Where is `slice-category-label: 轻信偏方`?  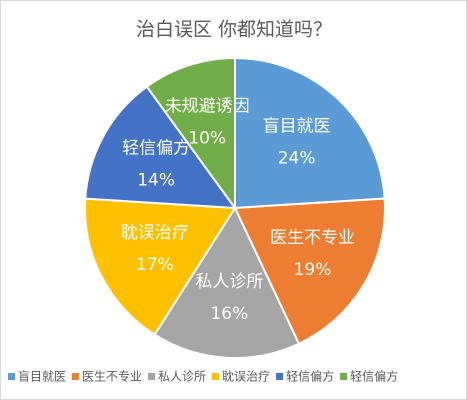
slice-category-label: 轻信偏方 is located at coordinates (156, 149).